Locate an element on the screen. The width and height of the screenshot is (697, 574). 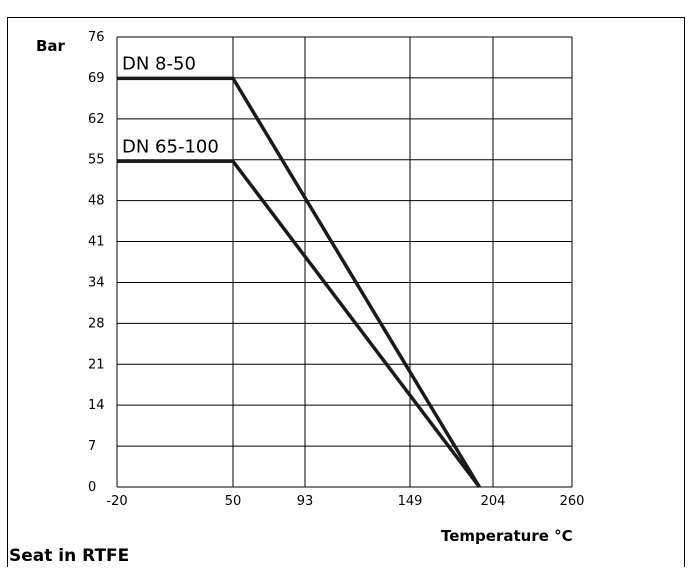
y-tick-label: 28 is located at coordinates (96, 323).